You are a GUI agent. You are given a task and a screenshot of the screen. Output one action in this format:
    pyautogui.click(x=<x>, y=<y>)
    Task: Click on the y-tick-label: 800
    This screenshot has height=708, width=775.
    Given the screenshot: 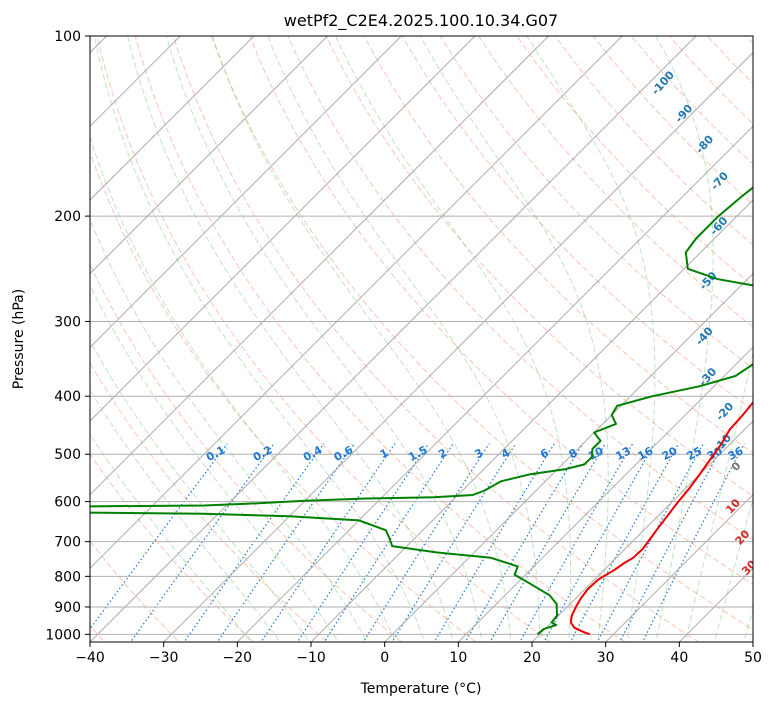 What is the action you would take?
    pyautogui.click(x=67, y=577)
    